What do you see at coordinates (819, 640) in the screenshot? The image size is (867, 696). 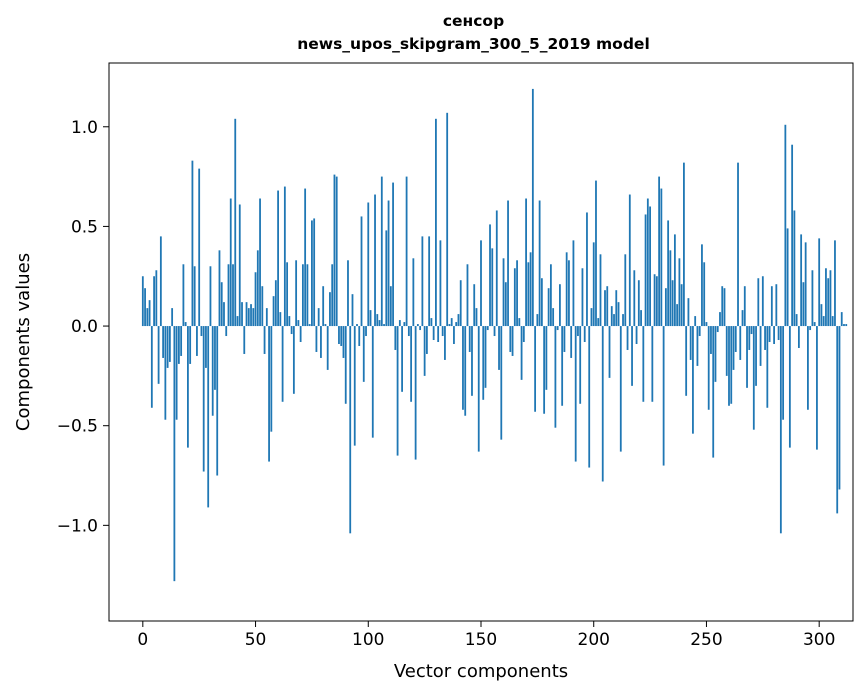 I see `x-tick-label: 300` at bounding box center [819, 640].